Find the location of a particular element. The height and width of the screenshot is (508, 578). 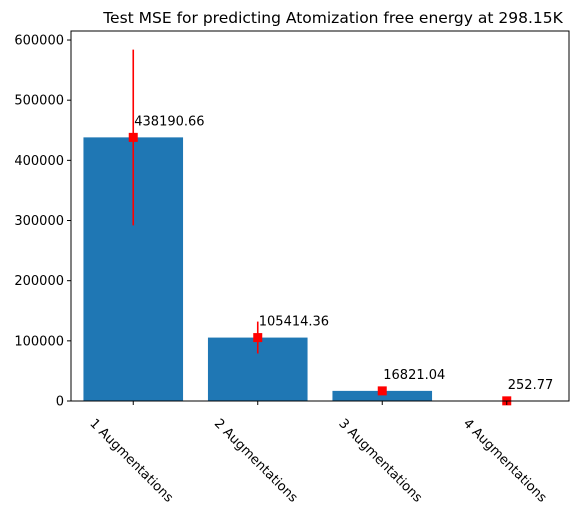

y-tick-label-6: 600000 is located at coordinates (39, 41).